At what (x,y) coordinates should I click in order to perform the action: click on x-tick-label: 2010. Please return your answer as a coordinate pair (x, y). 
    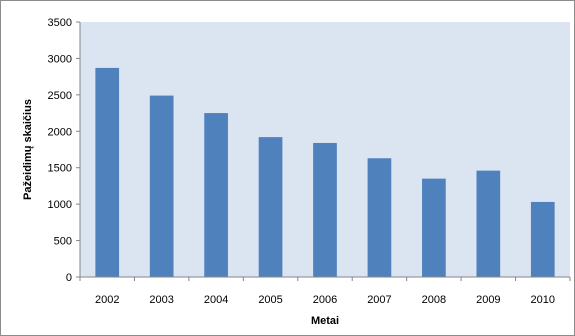
    Looking at the image, I should click on (543, 300).